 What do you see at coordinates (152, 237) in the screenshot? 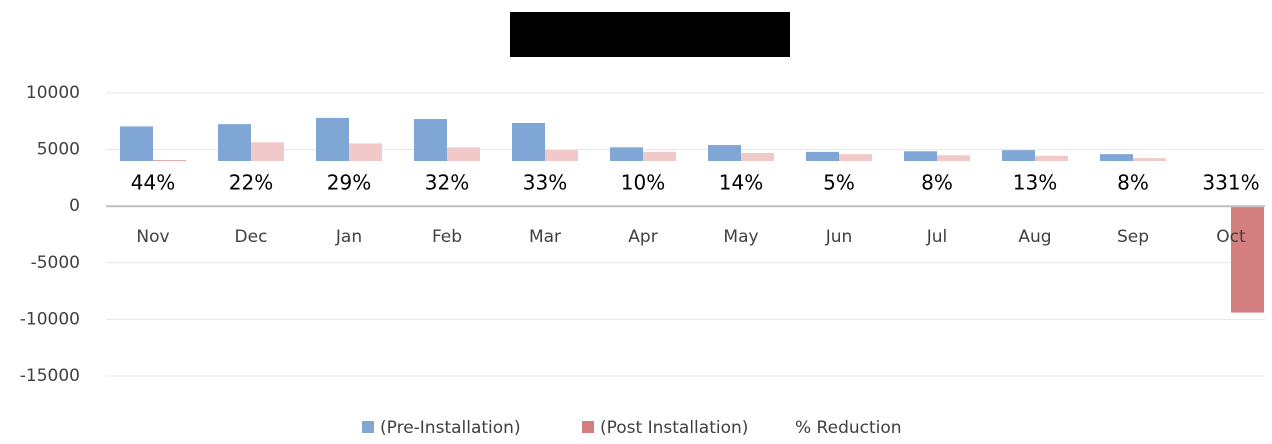
I see `x-tick-label: Nov` at bounding box center [152, 237].